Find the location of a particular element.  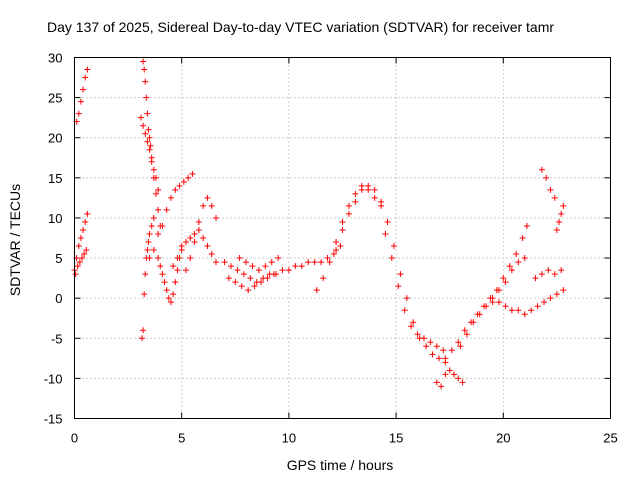

series-s2 is located at coordinates (81, 262).